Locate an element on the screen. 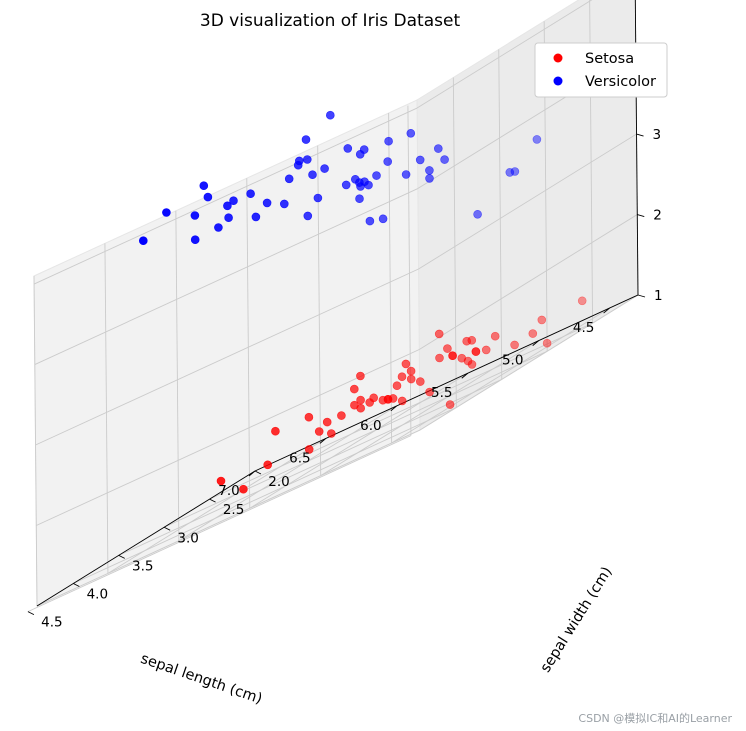 The width and height of the screenshot is (746, 731). legend: Setosa Versicolor is located at coordinates (601, 70).